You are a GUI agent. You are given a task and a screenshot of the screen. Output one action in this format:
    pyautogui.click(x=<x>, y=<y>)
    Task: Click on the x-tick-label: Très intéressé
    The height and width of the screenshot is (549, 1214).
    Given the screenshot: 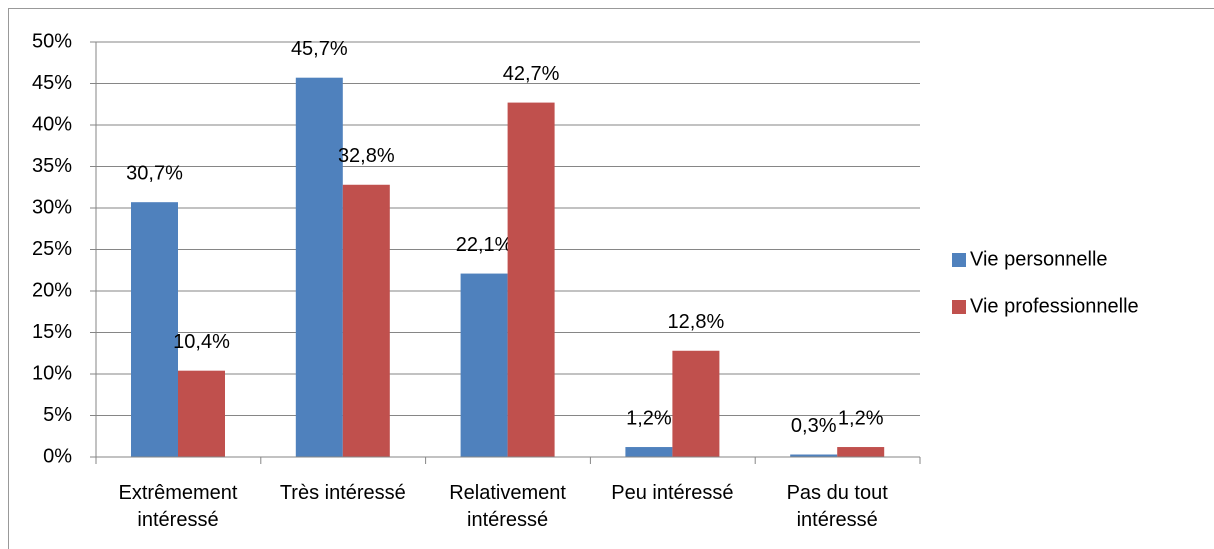 What is the action you would take?
    pyautogui.click(x=342, y=493)
    